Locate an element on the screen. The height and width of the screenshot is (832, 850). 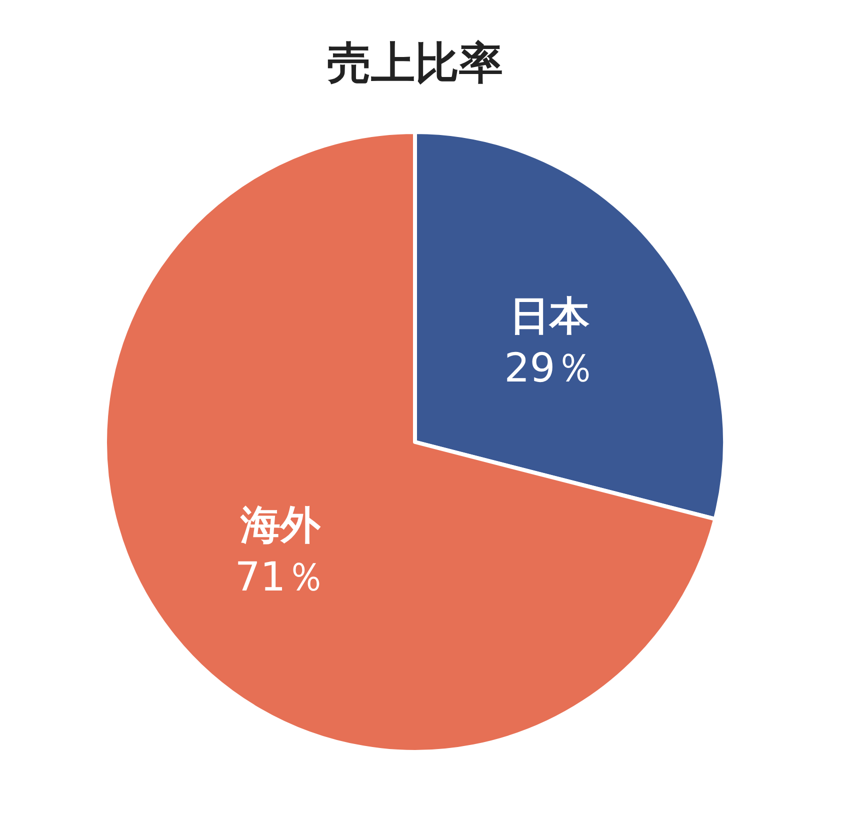
slice-label: 日本 is located at coordinates (550, 317).